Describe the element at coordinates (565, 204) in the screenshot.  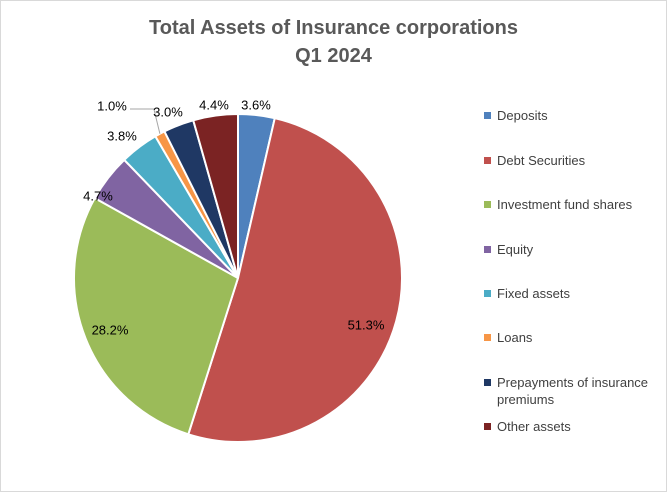
I see `legend-label: Investment fund shares` at that location.